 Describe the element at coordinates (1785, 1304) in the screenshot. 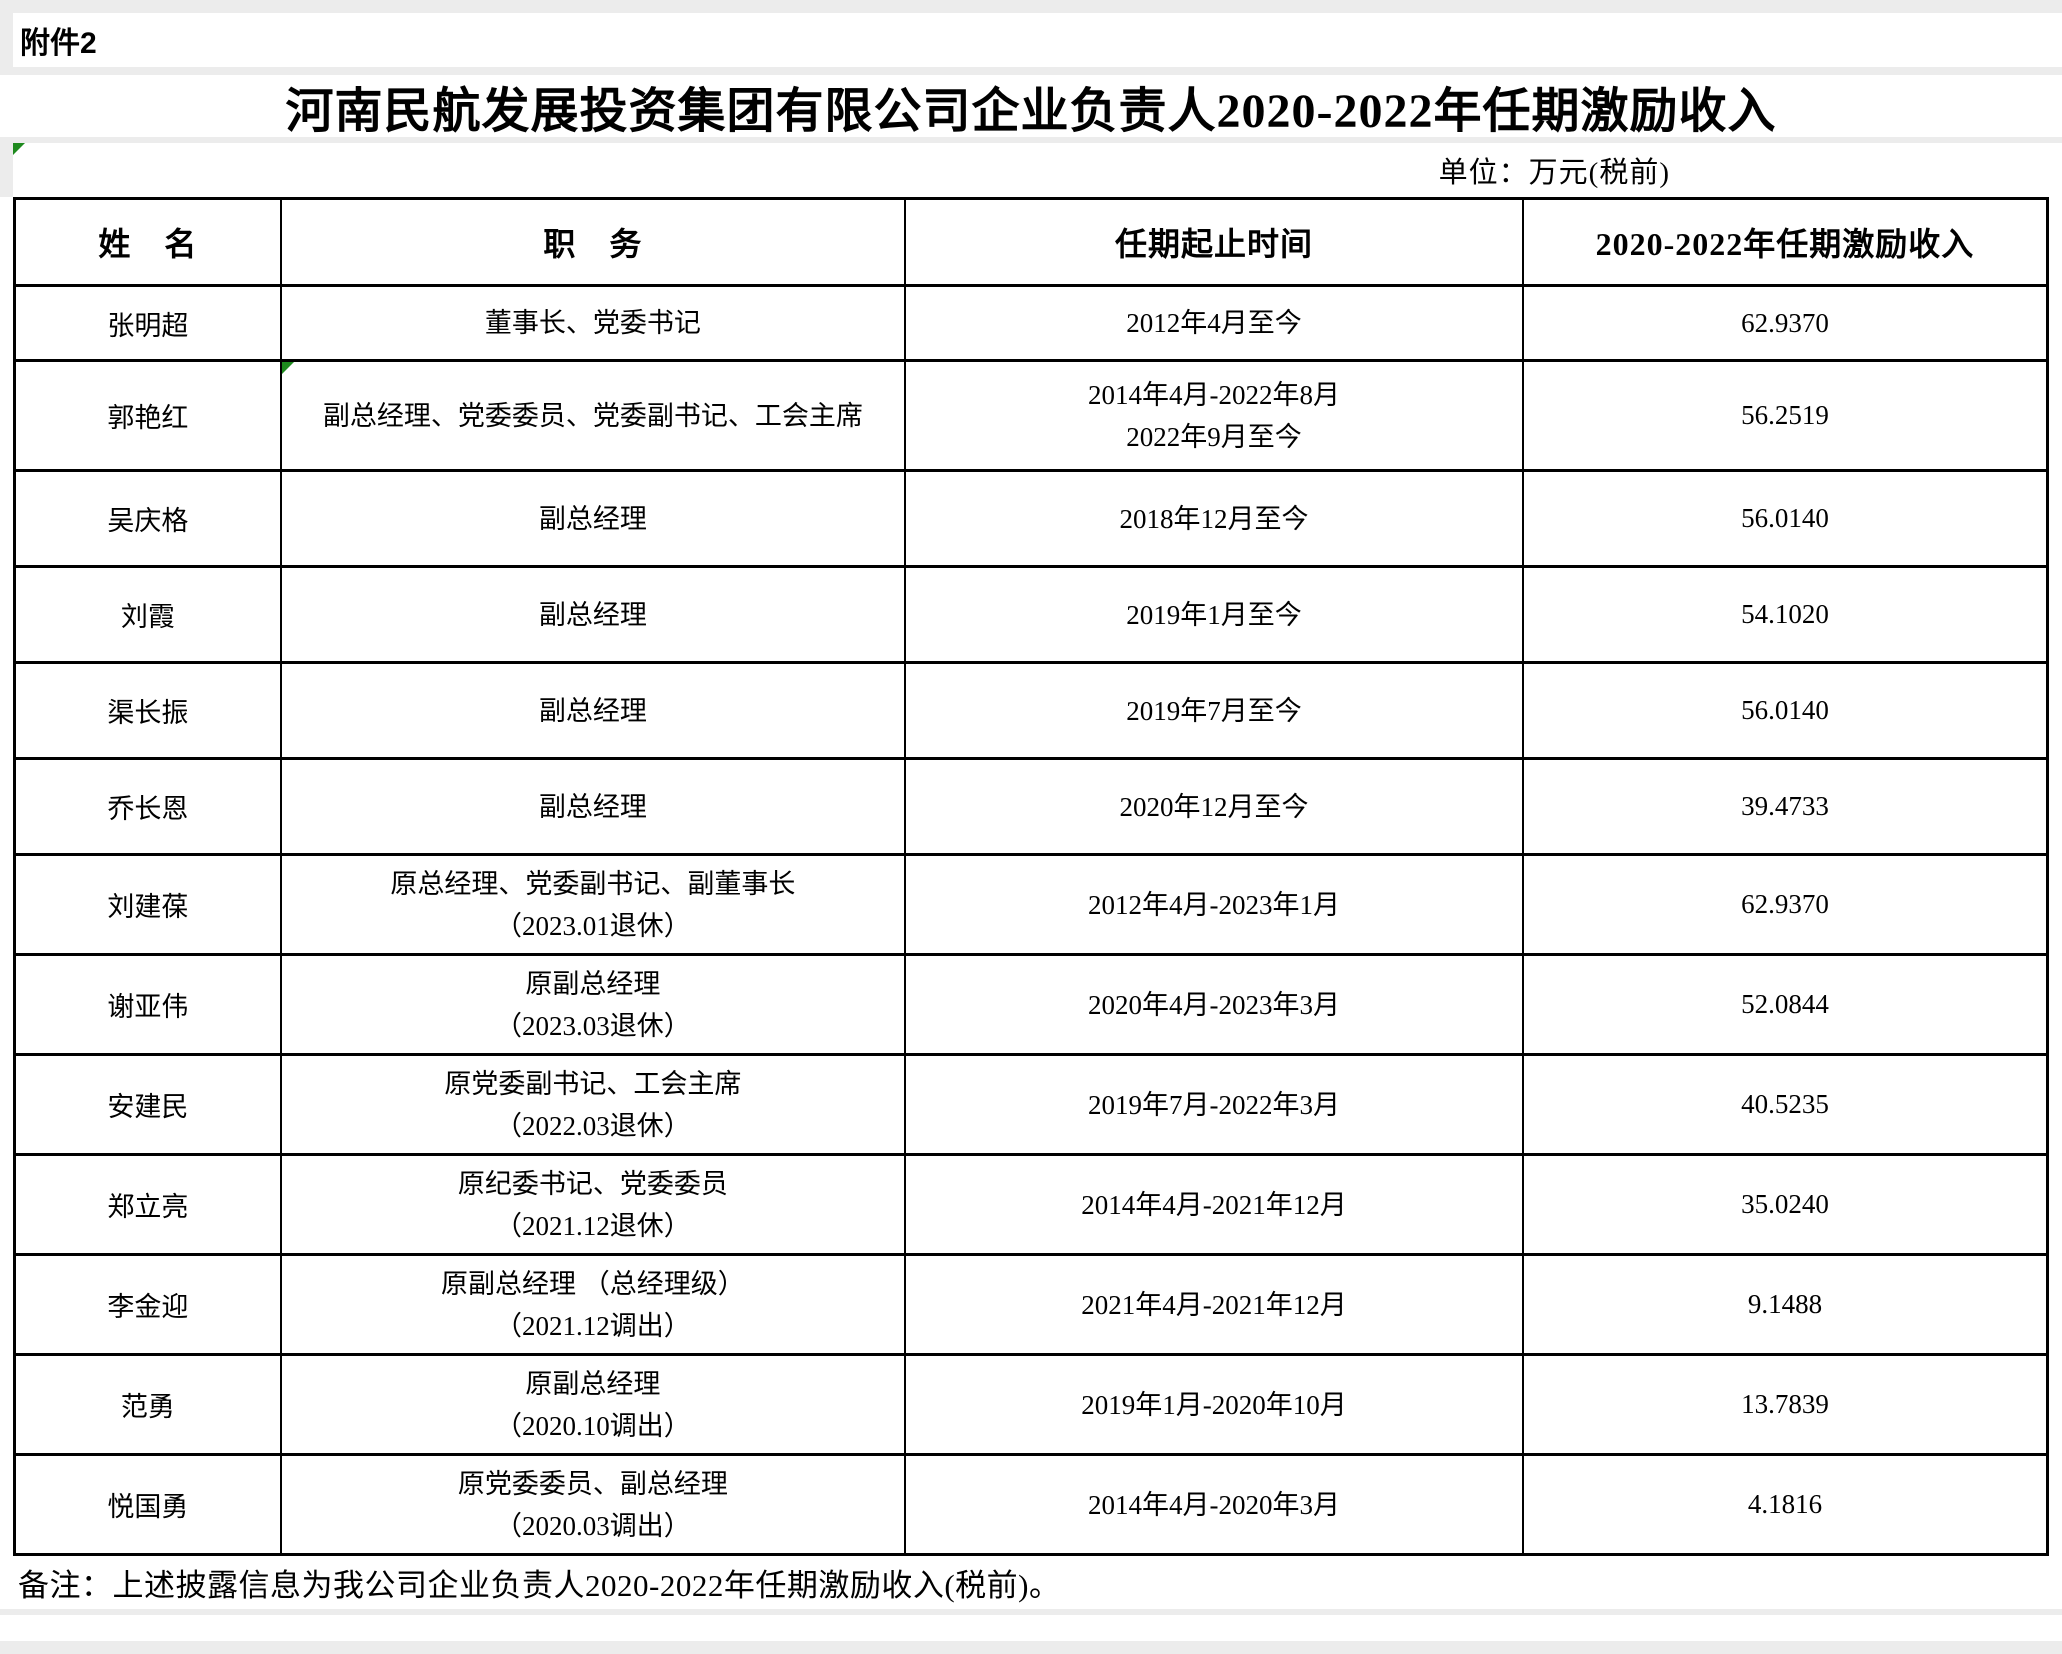

I see `cell-income: 9.1488` at that location.